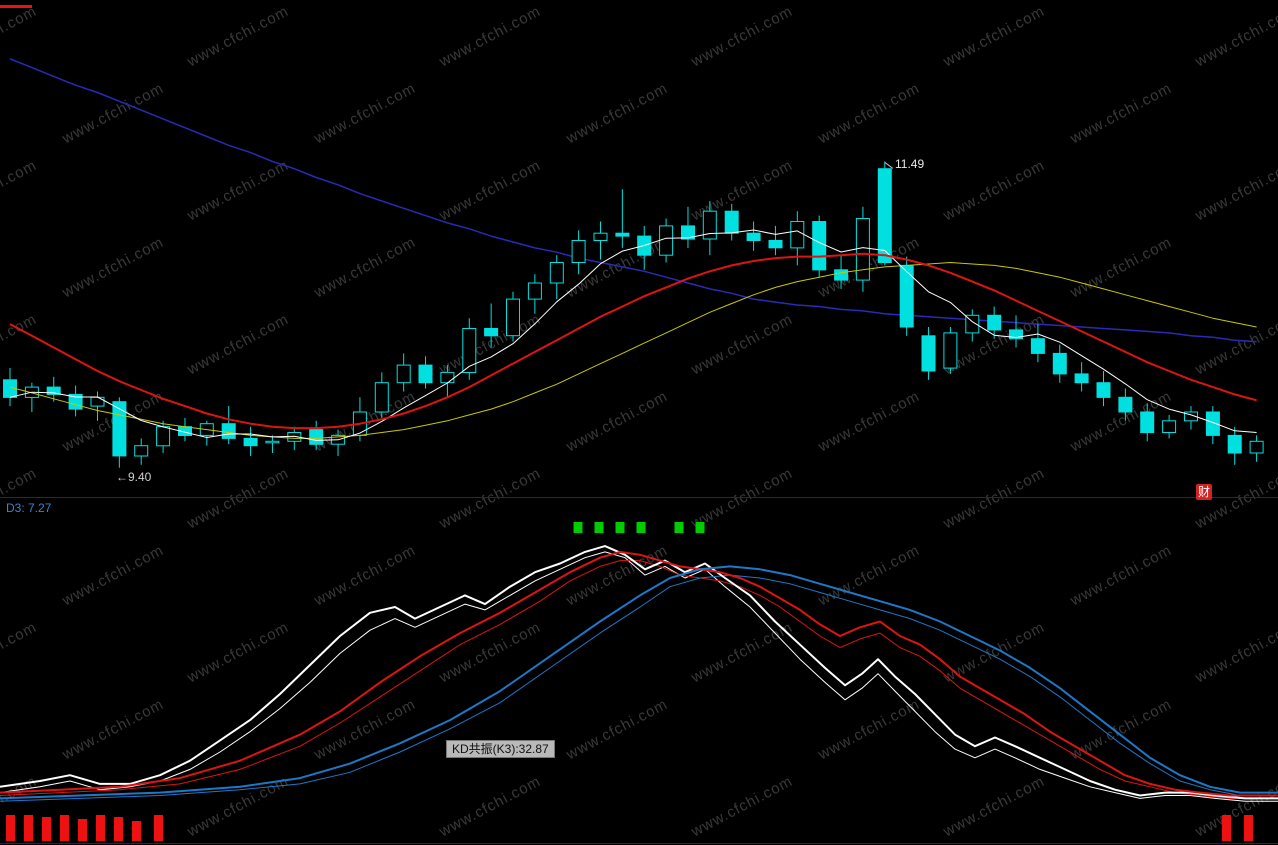  Describe the element at coordinates (639, 527) in the screenshot. I see `green-signal-markers` at that location.